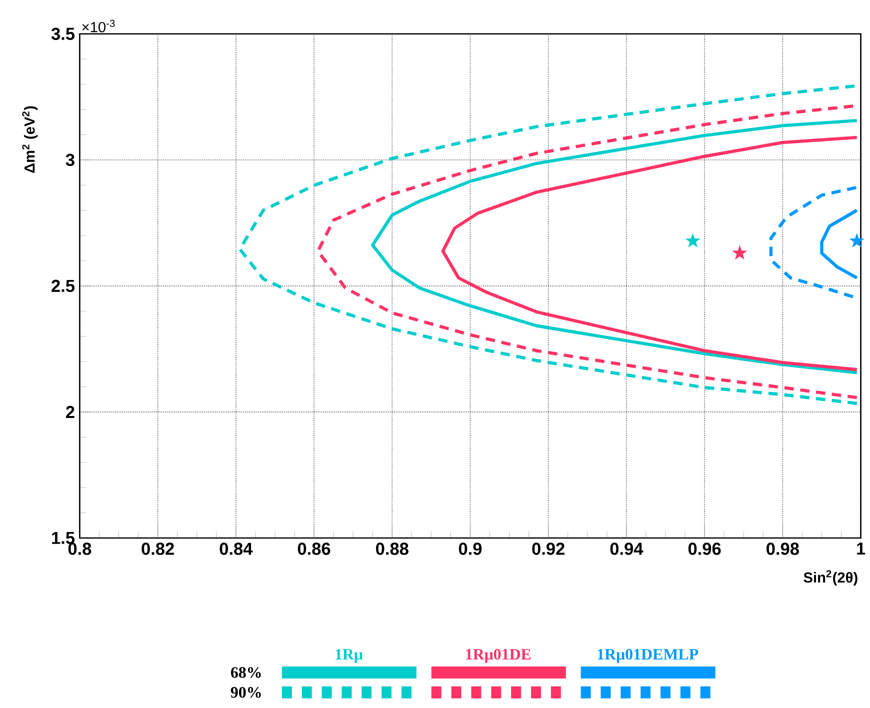 The width and height of the screenshot is (870, 708). What do you see at coordinates (63, 34) in the screenshot?
I see `y-tick-label: 3.5` at bounding box center [63, 34].